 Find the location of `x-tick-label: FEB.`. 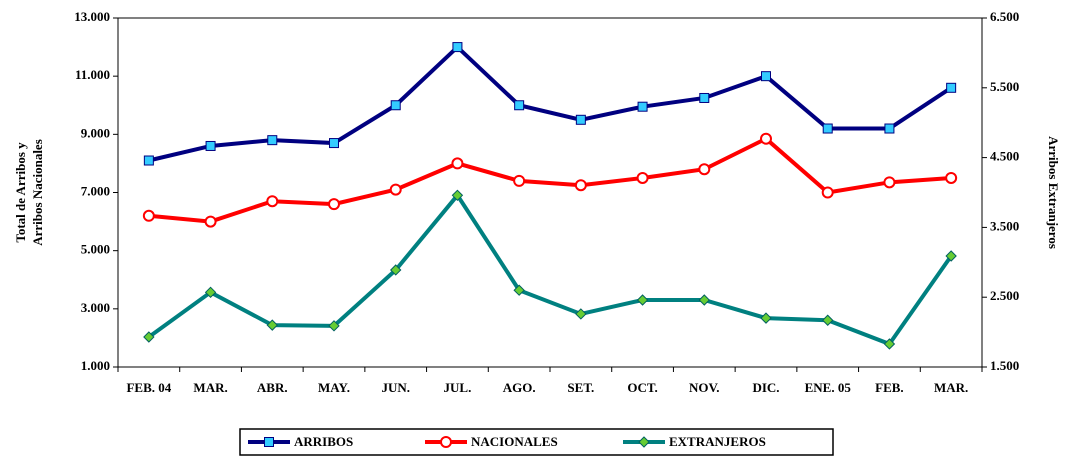

x-tick-label: FEB. is located at coordinates (889, 387).